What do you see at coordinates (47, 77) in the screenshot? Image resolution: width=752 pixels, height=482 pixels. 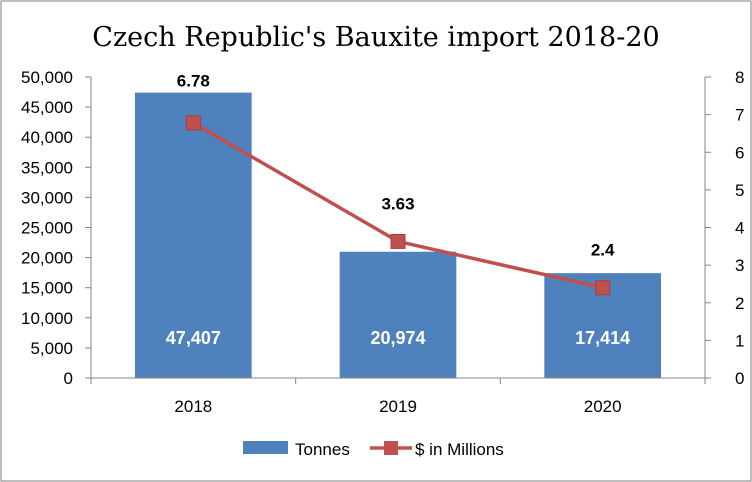 I see `left-tick-label: 50,000` at bounding box center [47, 77].